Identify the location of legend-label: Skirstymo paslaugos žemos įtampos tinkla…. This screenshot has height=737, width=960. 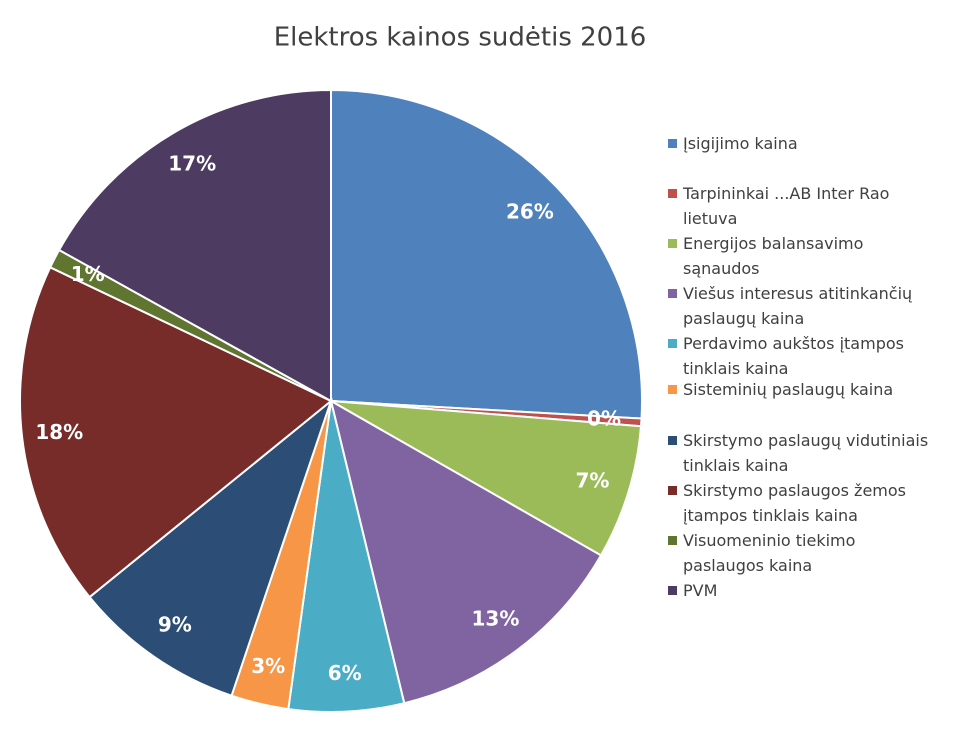
(794, 503).